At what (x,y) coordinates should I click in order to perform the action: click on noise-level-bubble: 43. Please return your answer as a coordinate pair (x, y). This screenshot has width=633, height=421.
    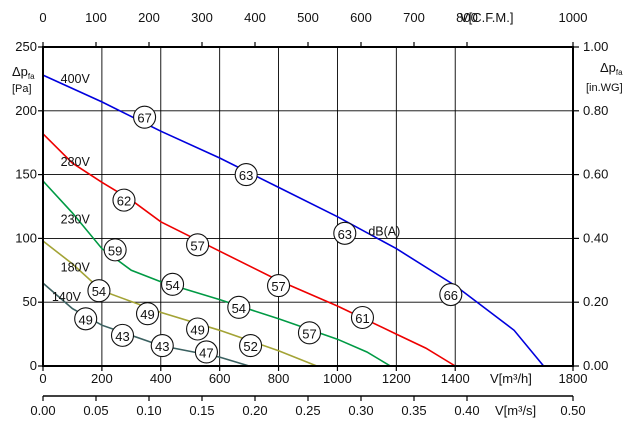
    Looking at the image, I should click on (162, 346).